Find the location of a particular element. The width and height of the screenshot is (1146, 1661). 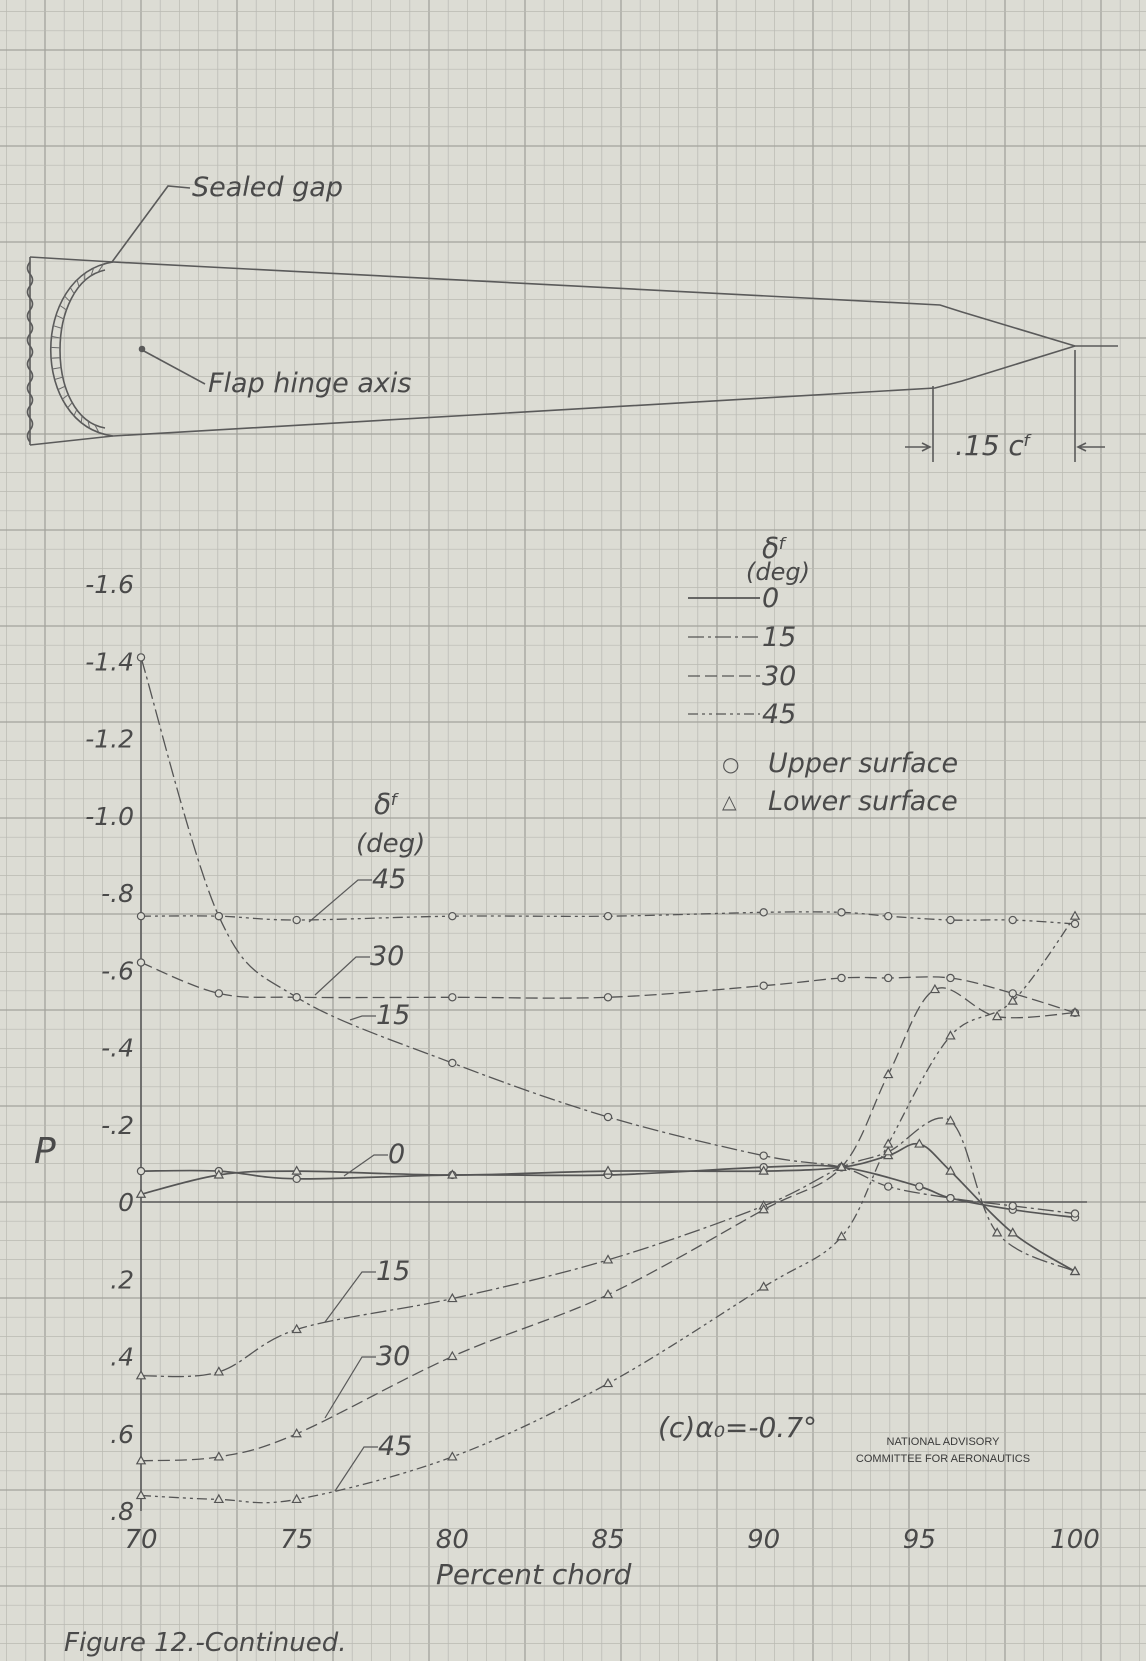

curve-annotation-symbol: δᶠ is located at coordinates (386, 804).